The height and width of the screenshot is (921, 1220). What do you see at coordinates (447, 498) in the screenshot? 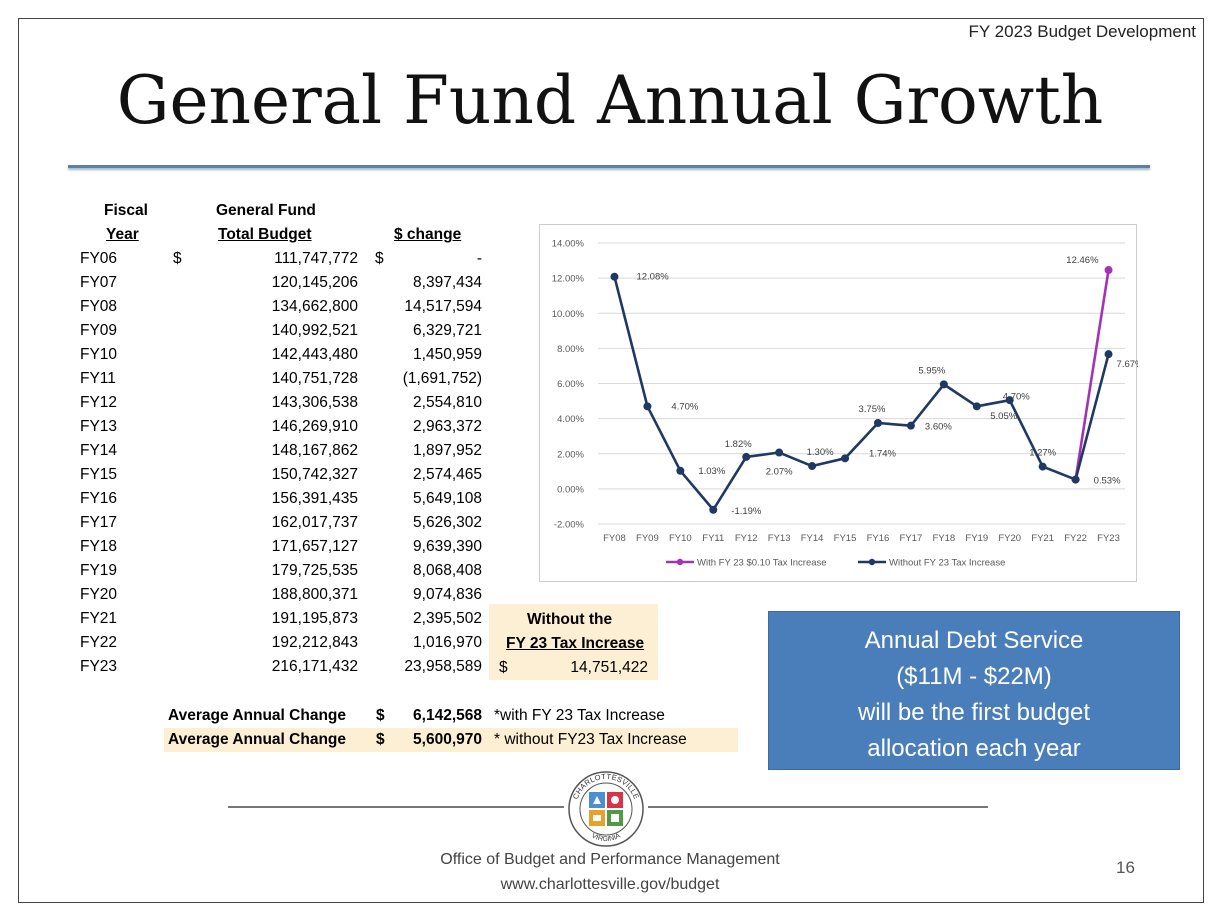
I see `row-change-value: 5,649,108` at bounding box center [447, 498].